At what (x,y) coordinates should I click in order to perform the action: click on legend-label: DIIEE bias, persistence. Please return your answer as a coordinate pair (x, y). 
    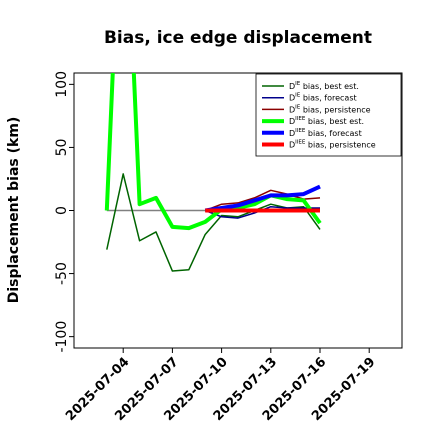
    Looking at the image, I should click on (332, 144).